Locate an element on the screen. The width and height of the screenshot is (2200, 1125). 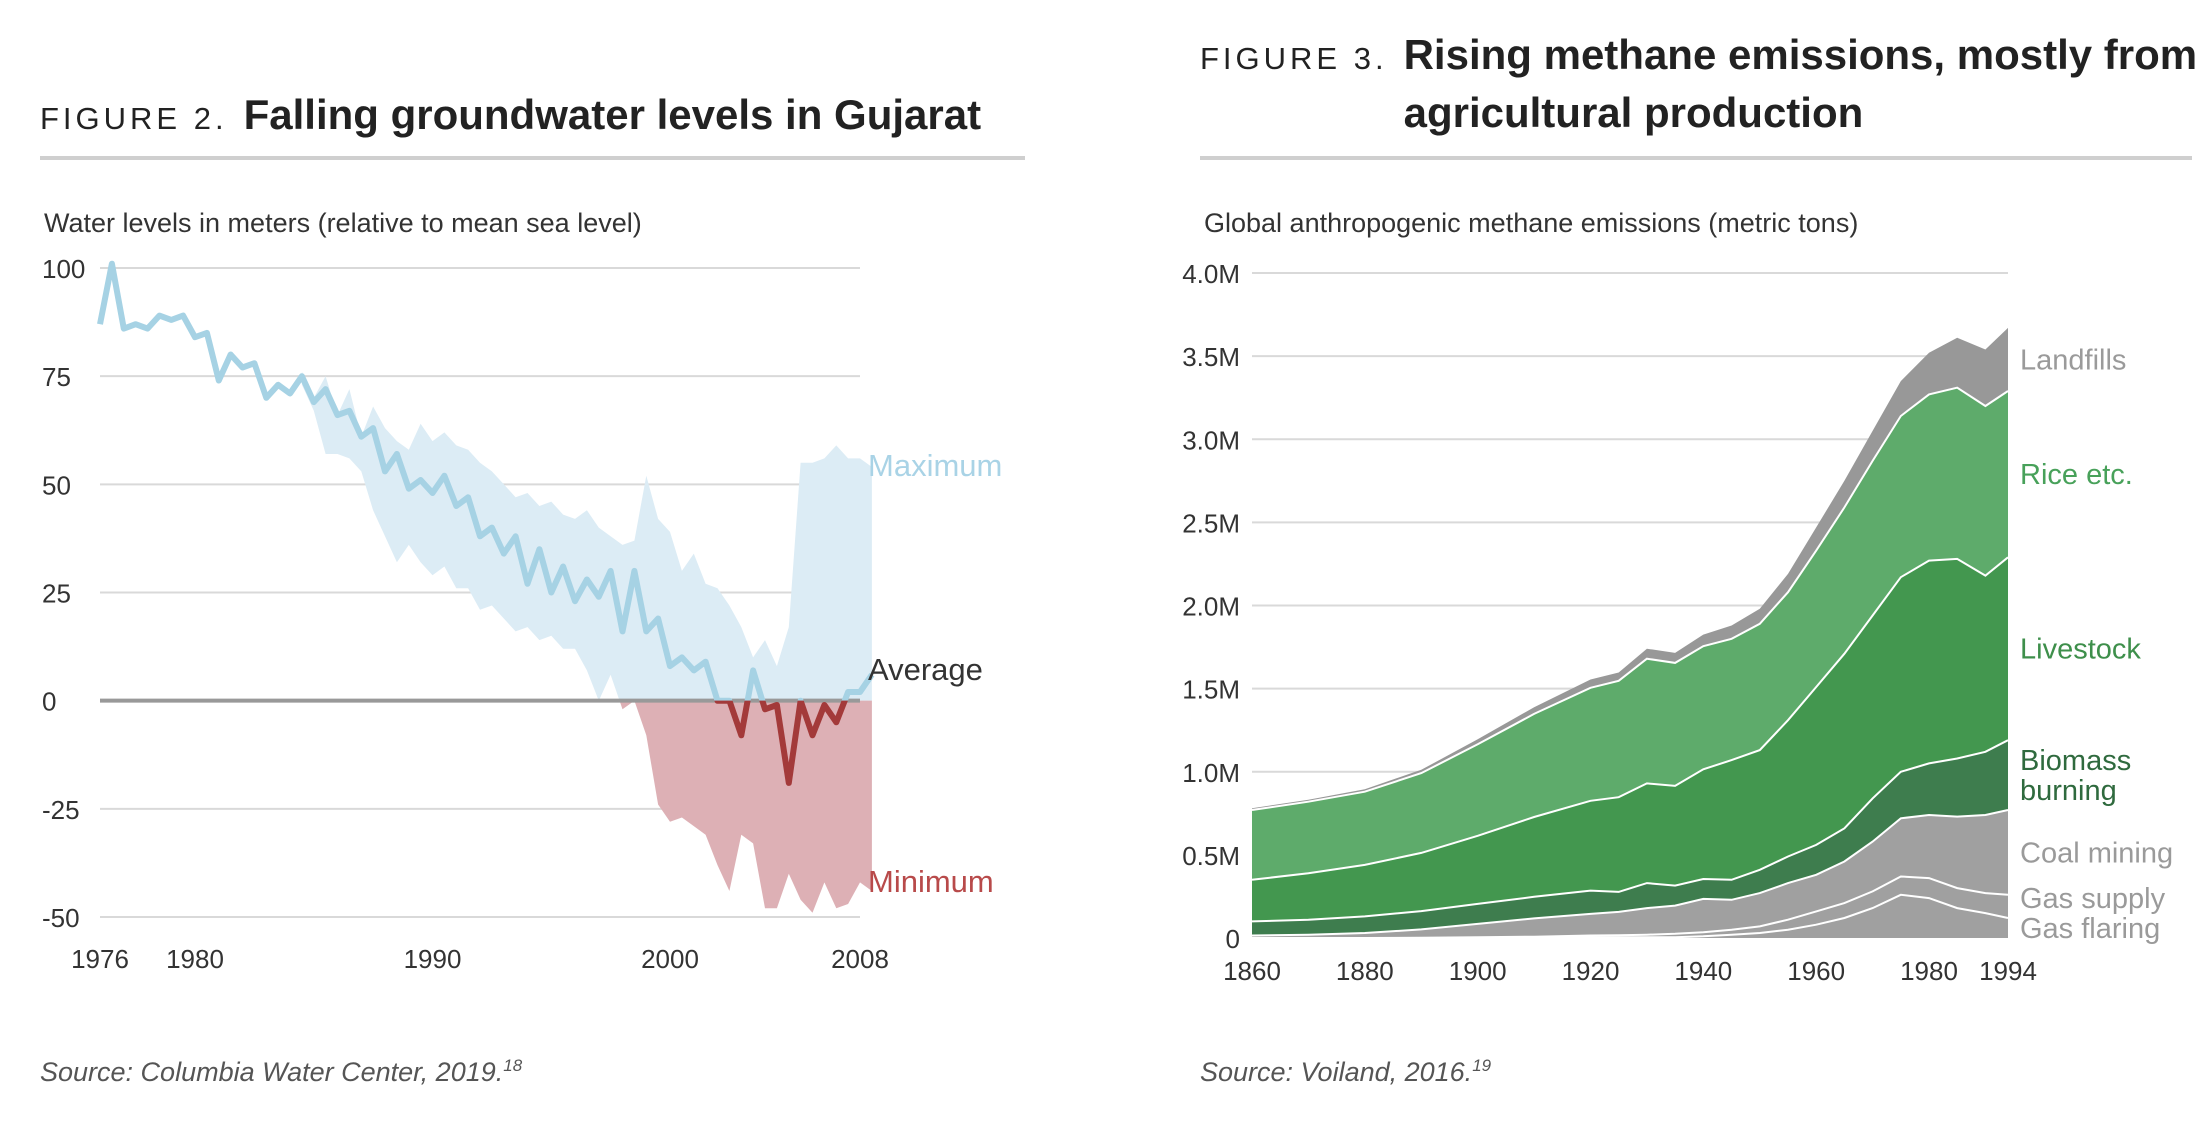
y-tick-label: 50 is located at coordinates (56, 485).